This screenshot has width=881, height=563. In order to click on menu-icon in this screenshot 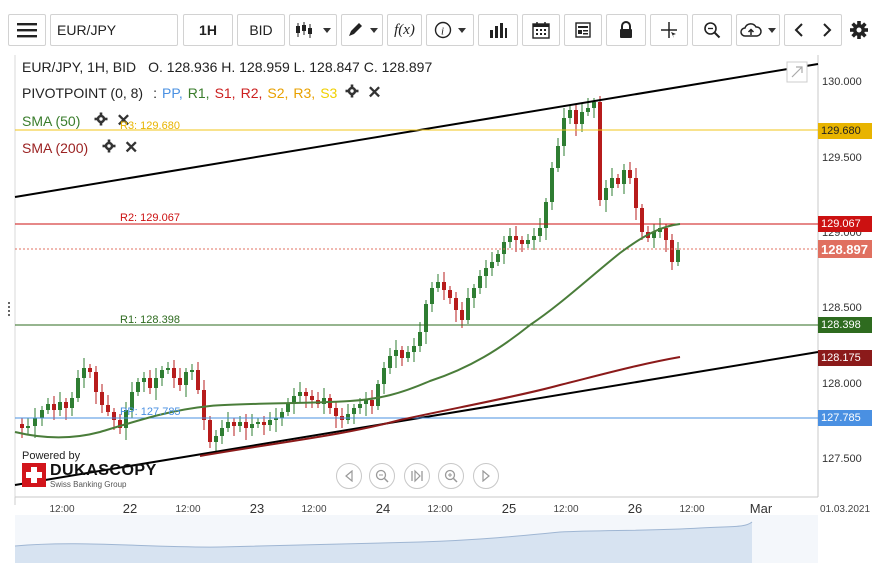, I will do `click(27, 30)`.